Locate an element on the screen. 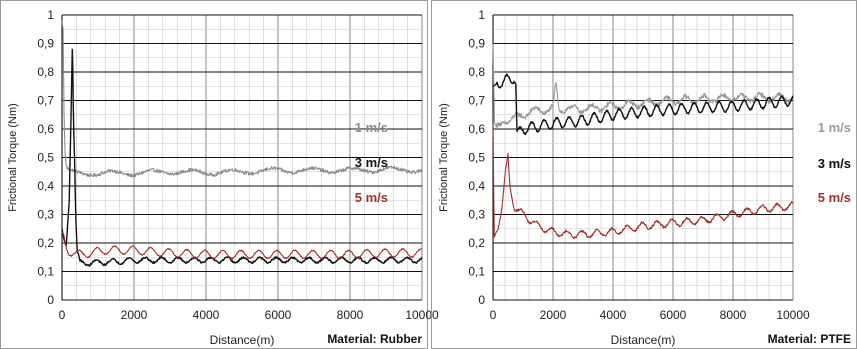 This screenshot has width=857, height=349. material-label: Material: PTFE is located at coordinates (809, 339).